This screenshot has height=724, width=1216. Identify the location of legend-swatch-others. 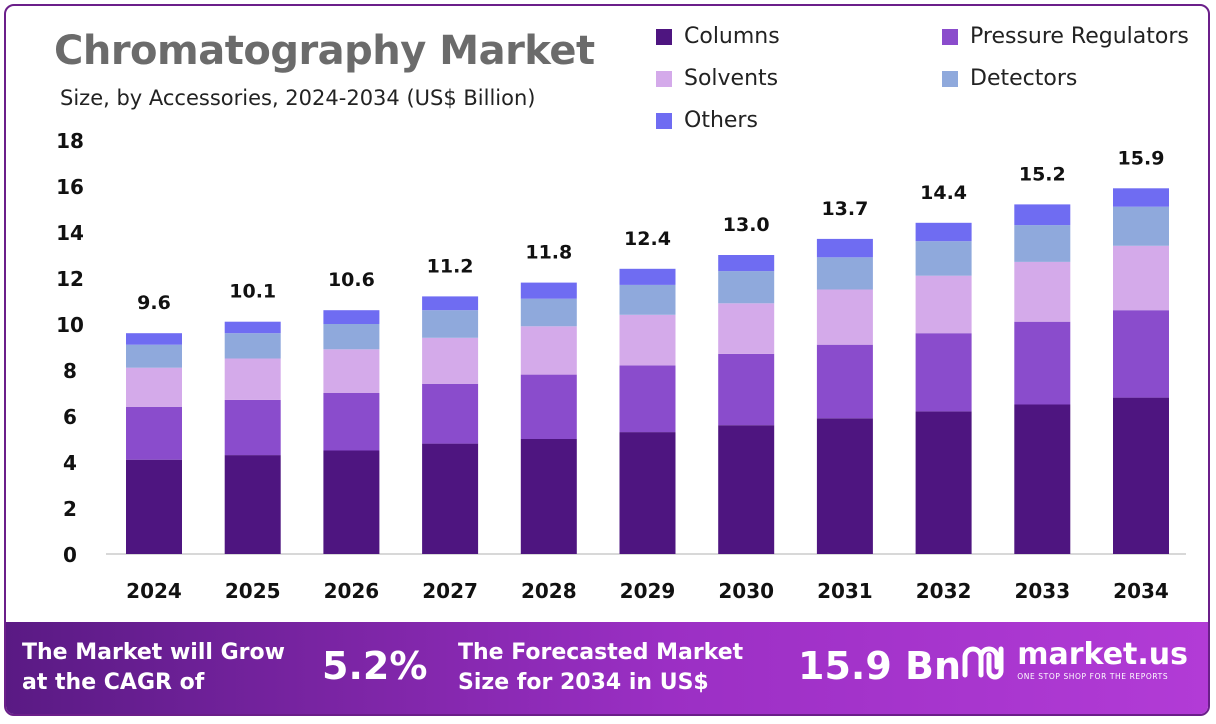
(664, 120).